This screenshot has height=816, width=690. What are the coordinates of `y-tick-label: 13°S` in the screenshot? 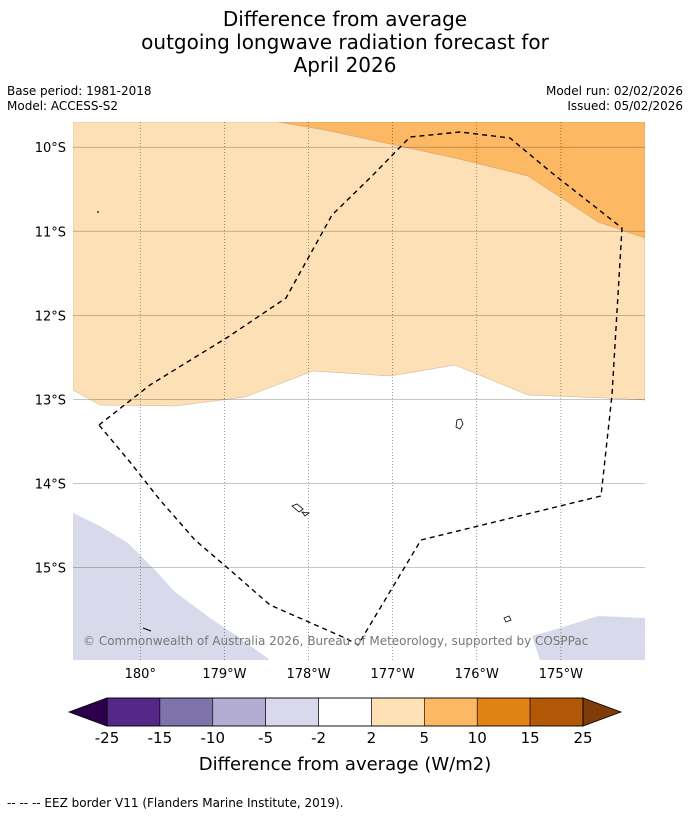 It's located at (50, 400).